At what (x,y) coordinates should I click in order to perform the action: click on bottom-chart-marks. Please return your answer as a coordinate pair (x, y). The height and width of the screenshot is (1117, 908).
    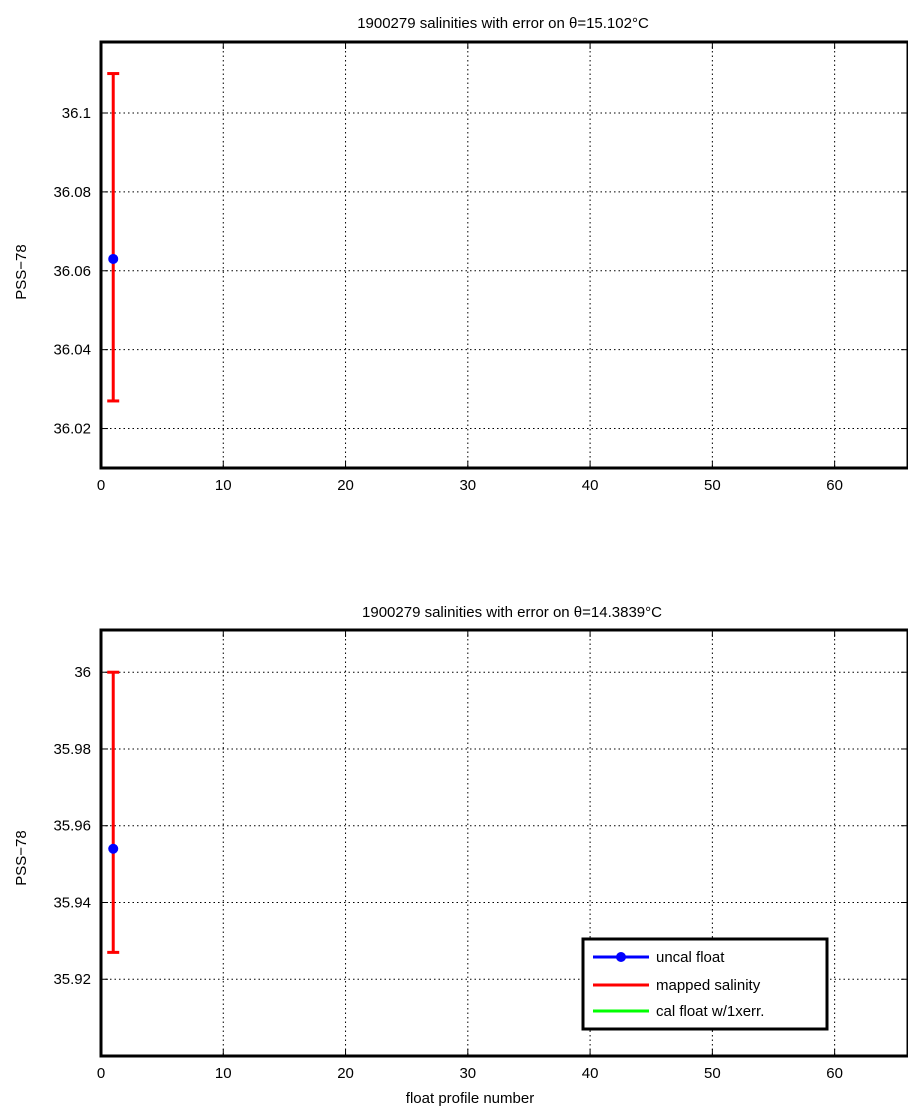
    Looking at the image, I should click on (113, 812).